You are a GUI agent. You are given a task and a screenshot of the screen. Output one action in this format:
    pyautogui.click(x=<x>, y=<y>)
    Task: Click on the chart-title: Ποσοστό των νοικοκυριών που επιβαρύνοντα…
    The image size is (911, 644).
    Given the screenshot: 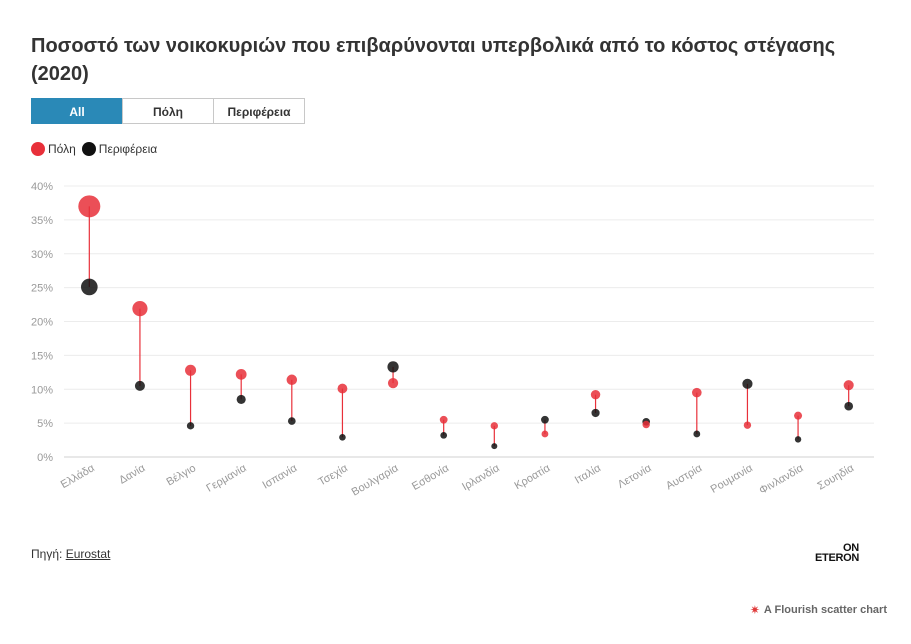 What is the action you would take?
    pyautogui.click(x=433, y=60)
    